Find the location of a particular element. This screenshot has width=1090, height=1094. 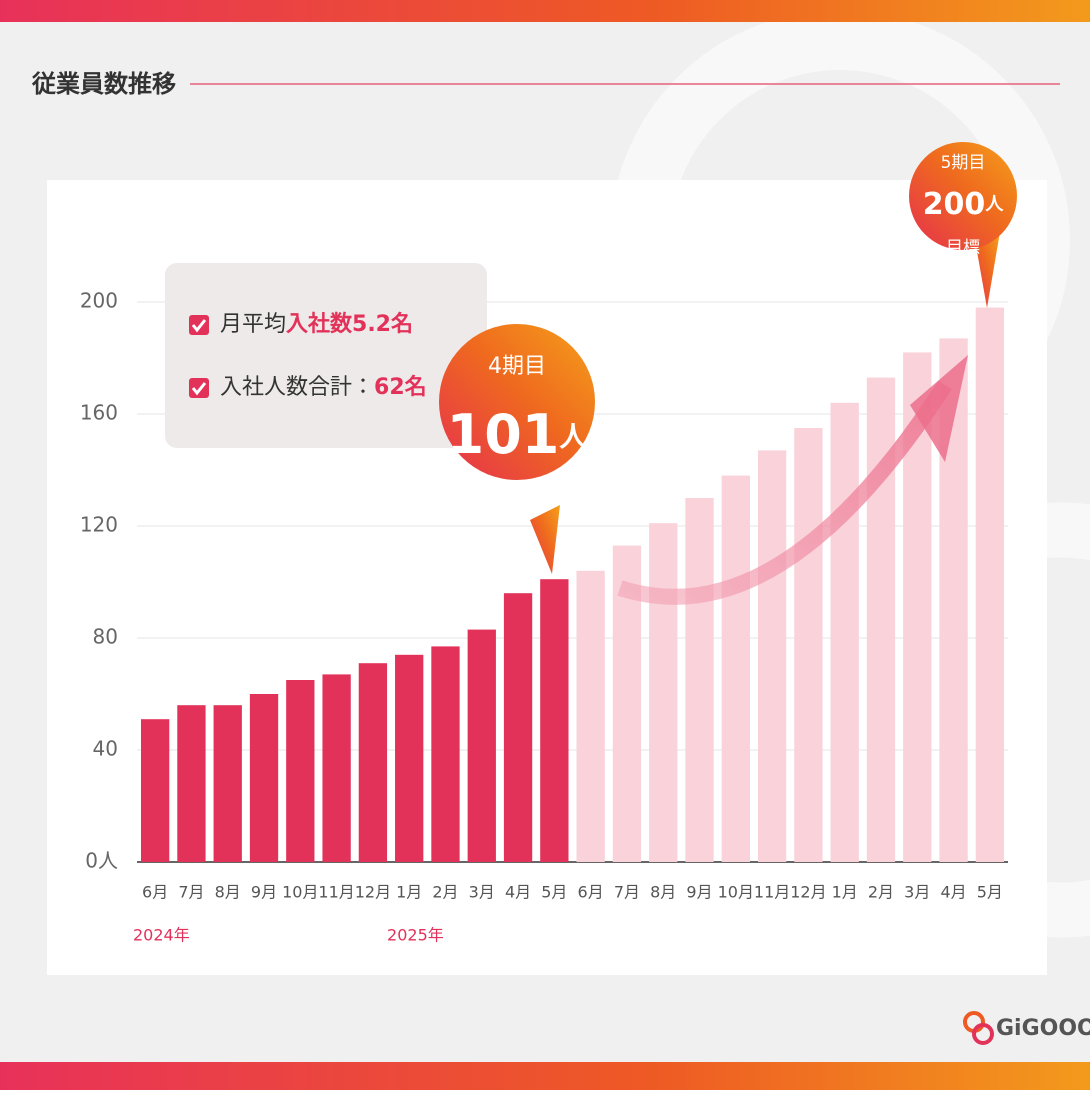

growth-arrow is located at coordinates (784, 492).